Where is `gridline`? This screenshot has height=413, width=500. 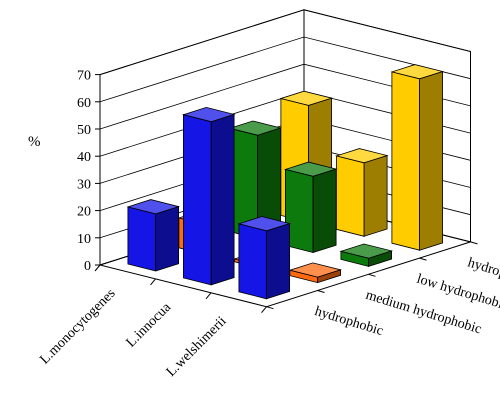
gridline is located at coordinates (285, 42).